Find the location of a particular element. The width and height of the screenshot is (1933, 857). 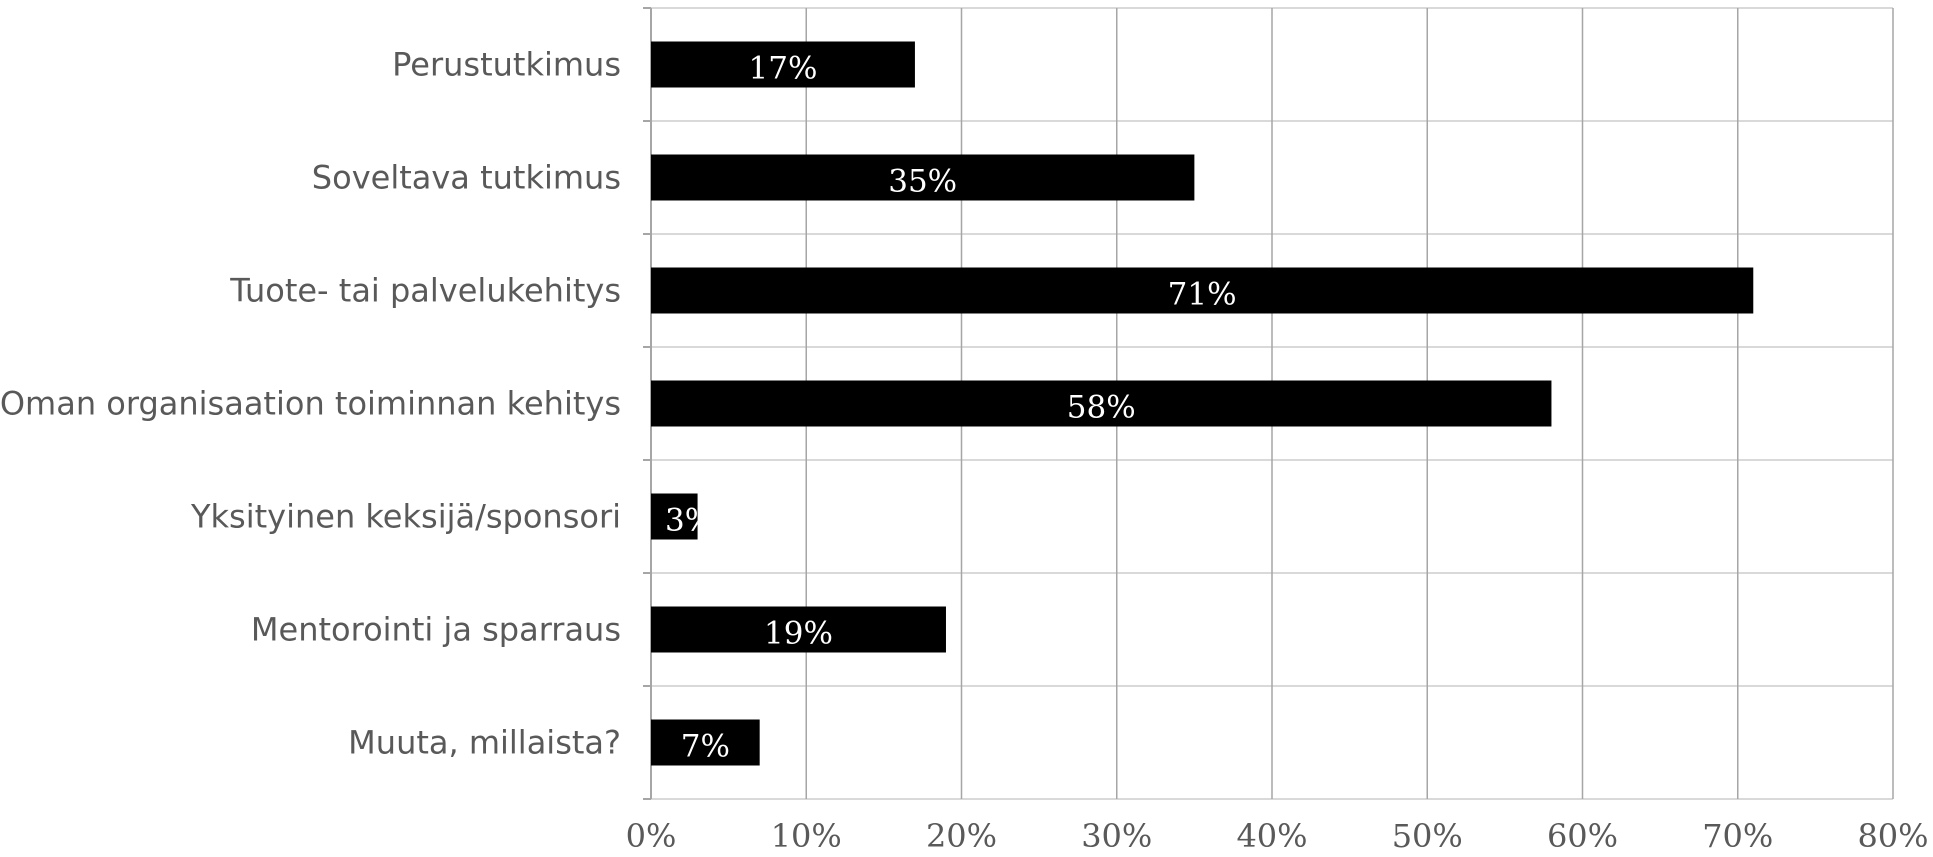

data-label: 71% is located at coordinates (1202, 295).